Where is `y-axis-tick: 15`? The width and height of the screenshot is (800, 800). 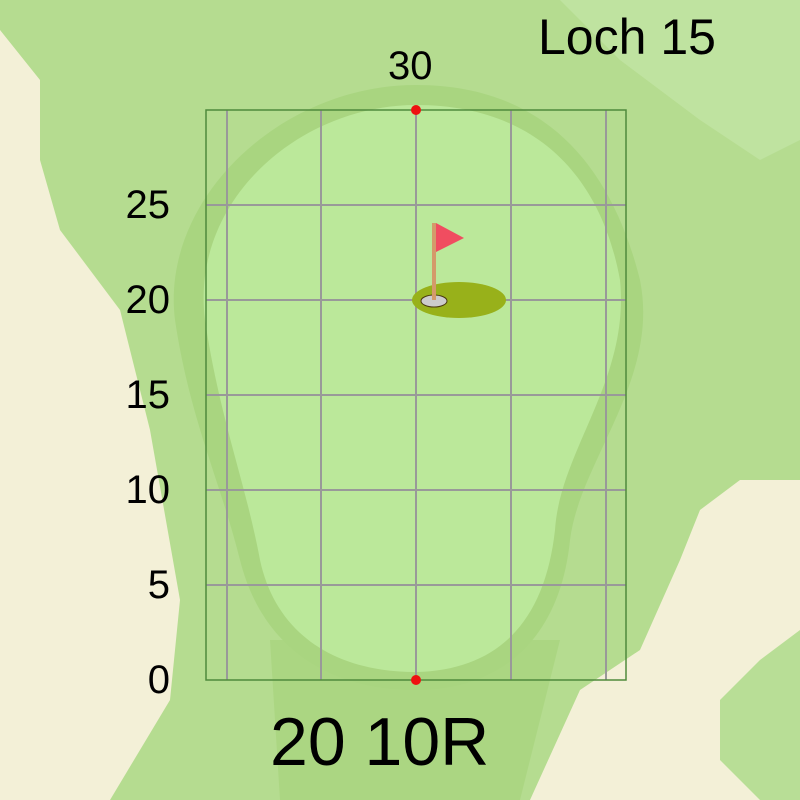 y-axis-tick: 15 is located at coordinates (148, 395).